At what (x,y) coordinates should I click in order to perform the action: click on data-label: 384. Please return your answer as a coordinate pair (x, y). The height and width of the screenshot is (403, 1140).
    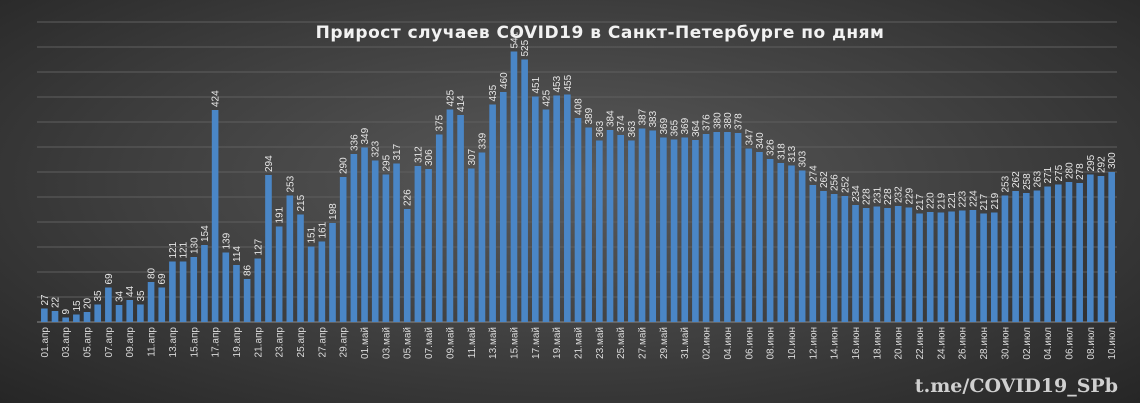
    Looking at the image, I should click on (611, 118).